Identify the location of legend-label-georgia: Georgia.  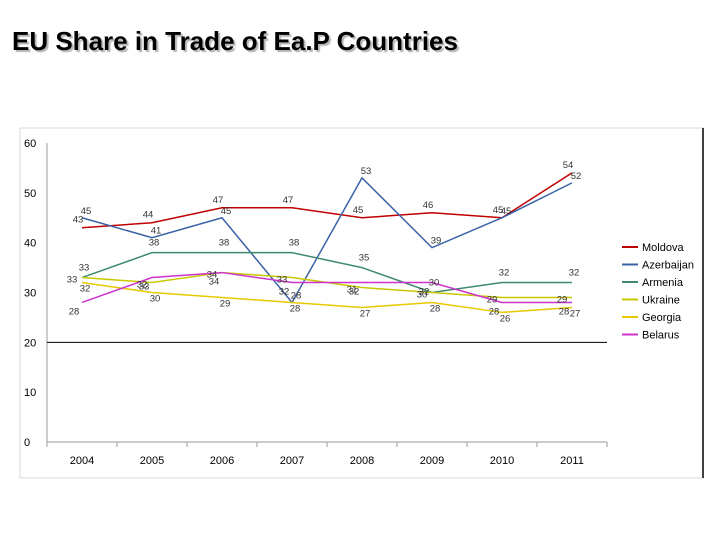
(662, 318).